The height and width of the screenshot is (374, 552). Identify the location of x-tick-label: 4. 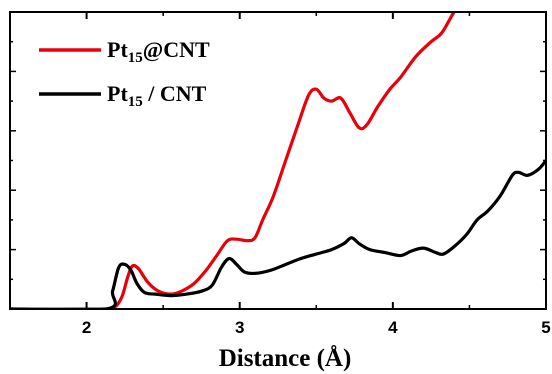
(393, 327).